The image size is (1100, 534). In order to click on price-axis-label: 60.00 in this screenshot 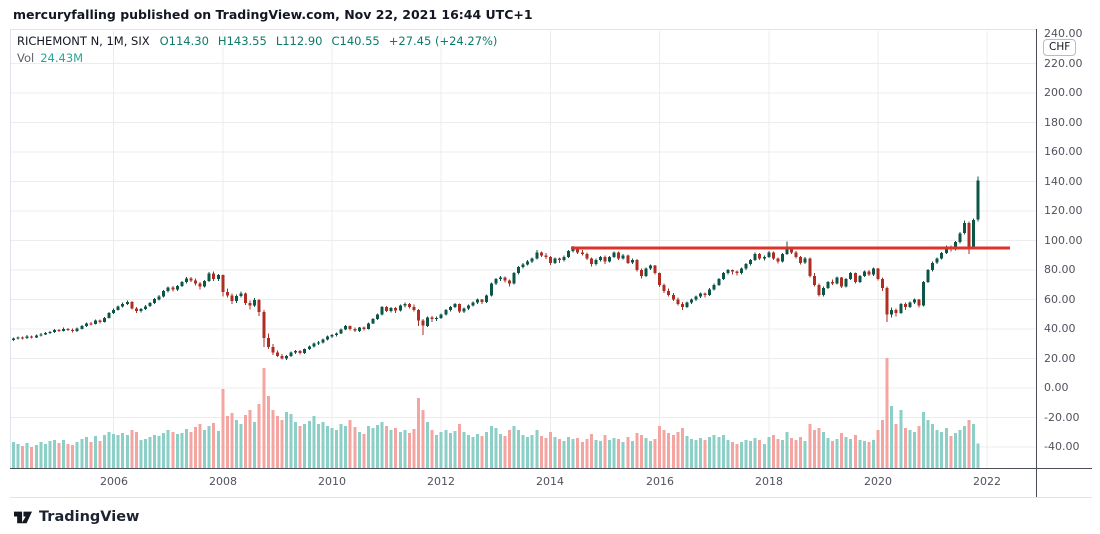, I will do `click(1060, 299)`.